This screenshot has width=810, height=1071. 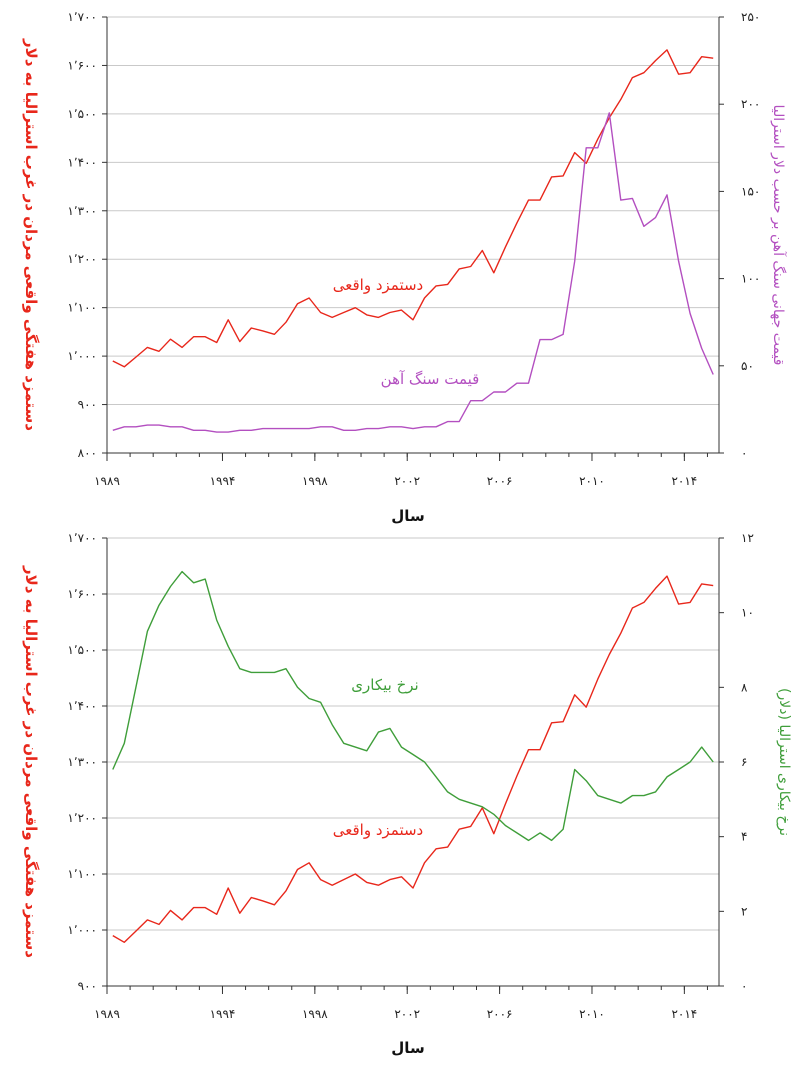 What do you see at coordinates (744, 837) in the screenshot?
I see `y-right-tick-label: ۴` at bounding box center [744, 837].